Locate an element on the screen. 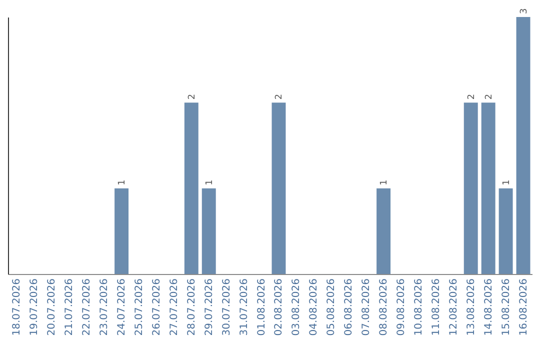 The image size is (540, 340). x-tick-label: 21.07.2026 is located at coordinates (70, 307).